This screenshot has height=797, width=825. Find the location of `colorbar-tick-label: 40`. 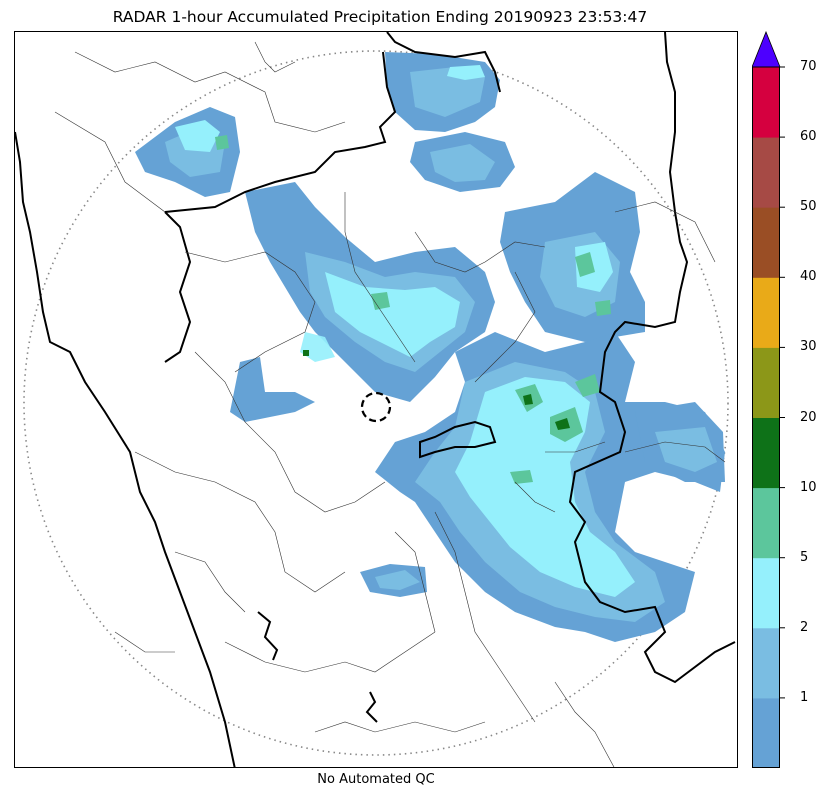

colorbar-tick-label: 40 is located at coordinates (808, 277).